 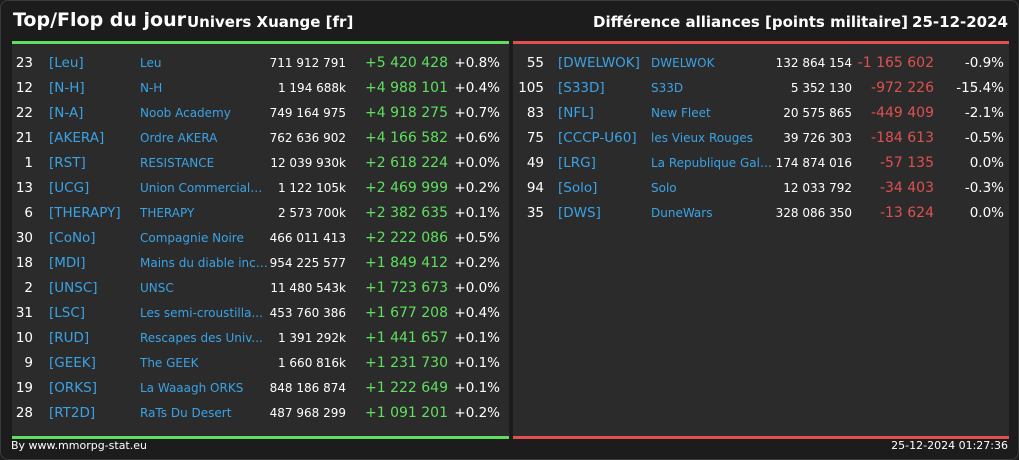 I want to click on alliance-tag-link: [N-H], so click(x=67, y=88).